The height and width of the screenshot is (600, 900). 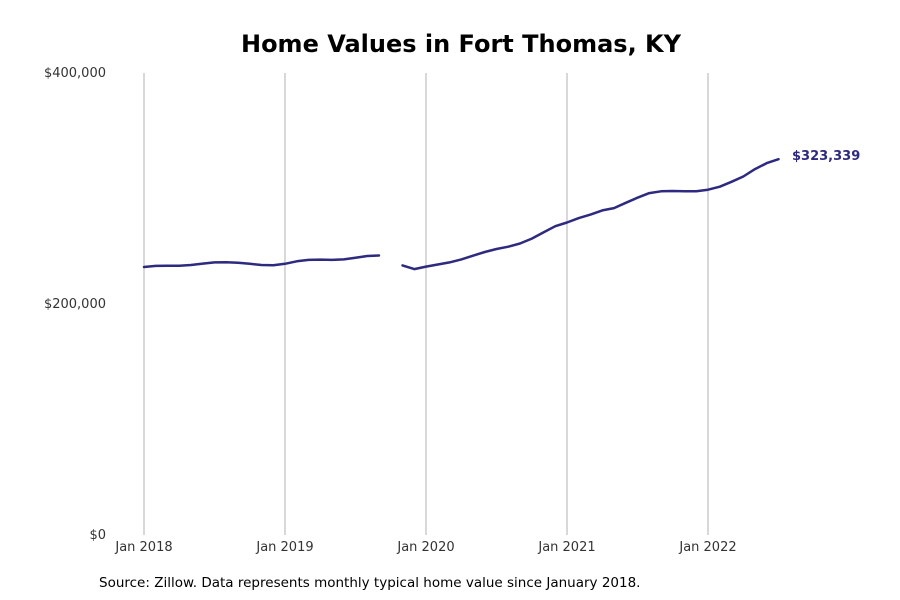 I want to click on y-axis-ticks: $0 $200,000 $400,000, so click(x=75, y=304).